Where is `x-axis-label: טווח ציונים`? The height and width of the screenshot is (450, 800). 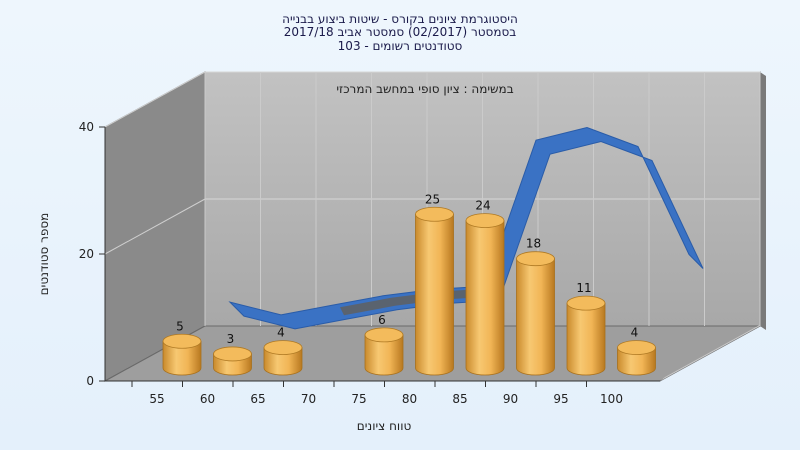 x-axis-label: טווח ציונים is located at coordinates (384, 426).